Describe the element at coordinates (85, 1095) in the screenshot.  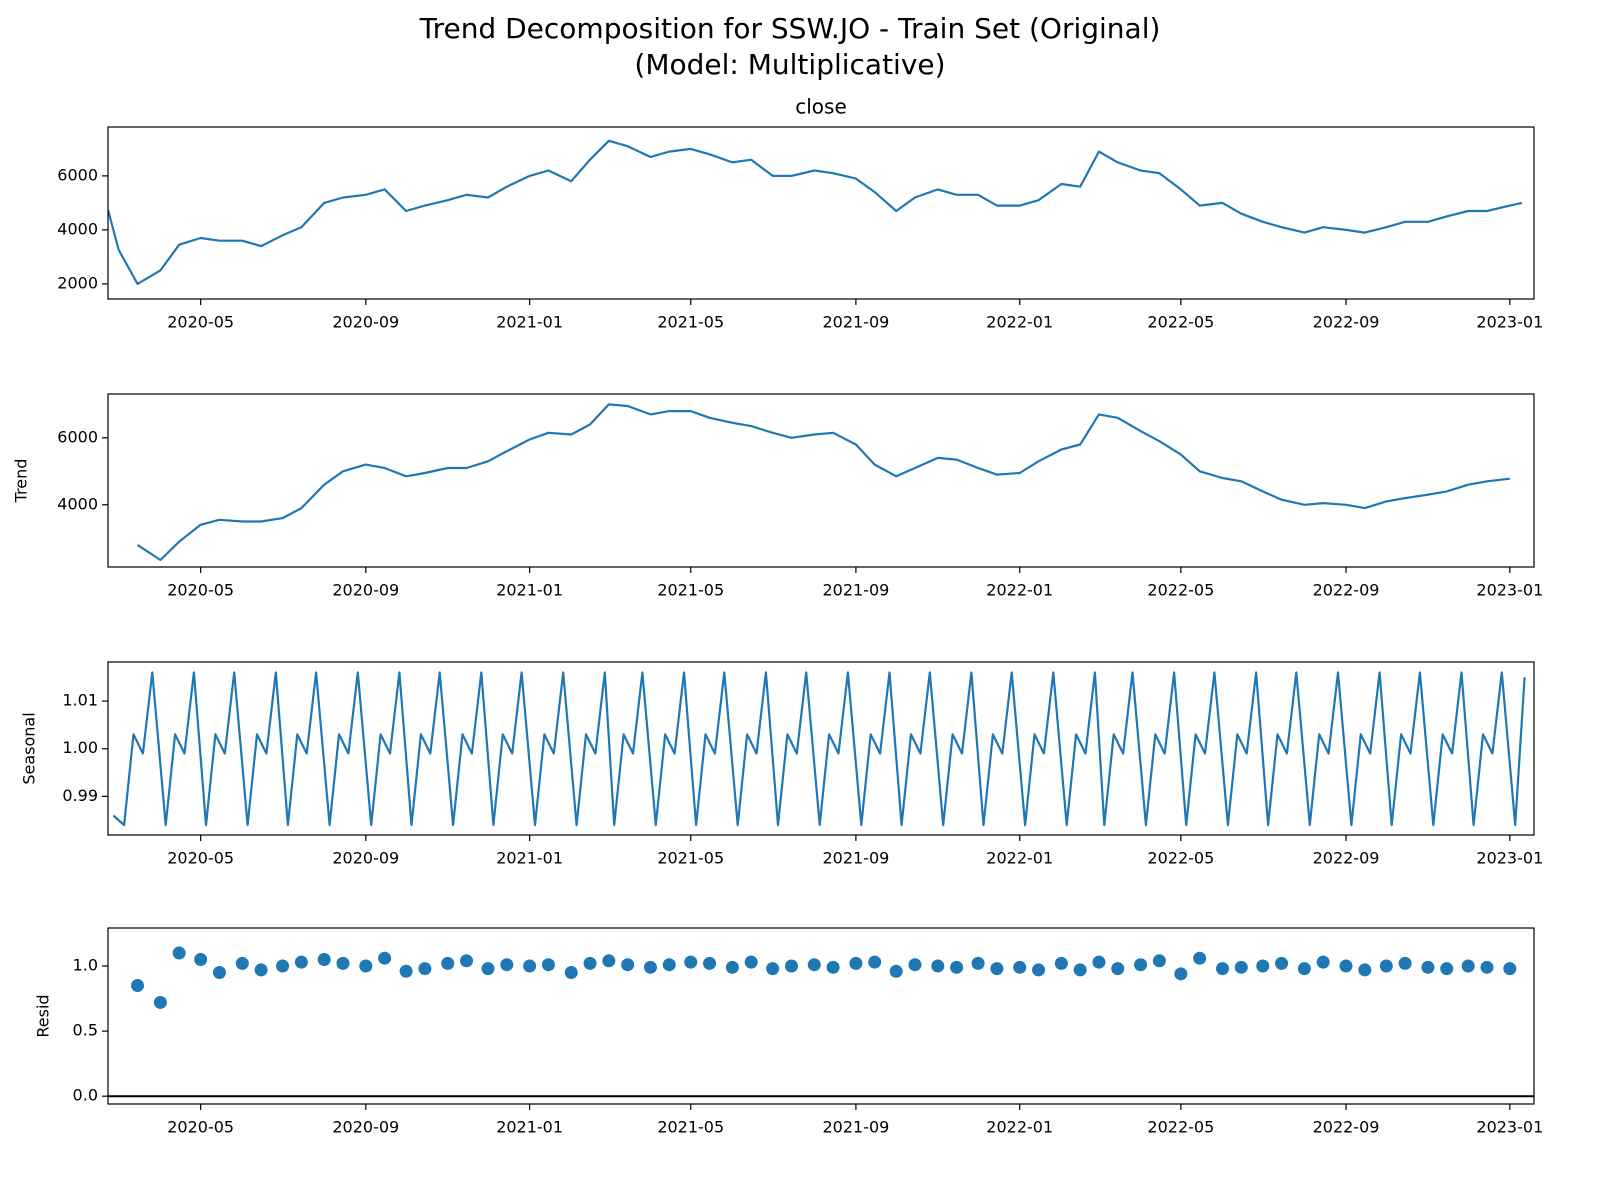
I see `y-tick-label: 0.0` at that location.